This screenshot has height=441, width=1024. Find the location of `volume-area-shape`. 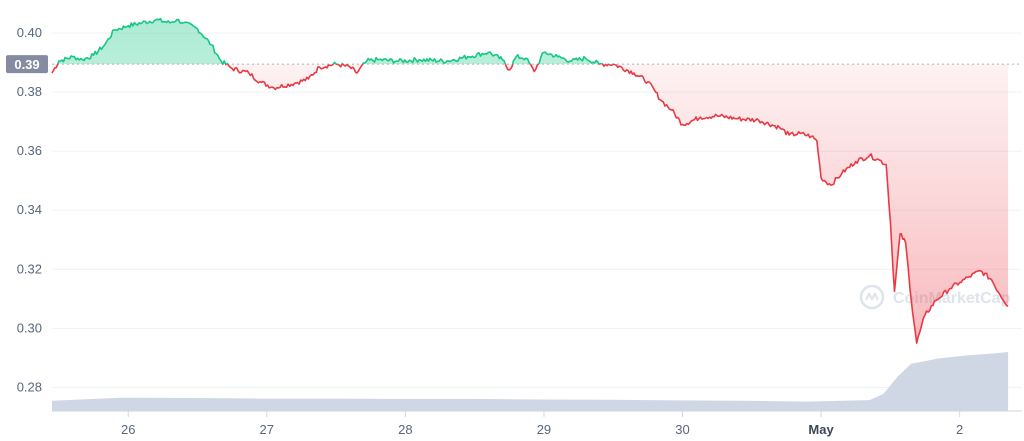

volume-area-shape is located at coordinates (530, 381).